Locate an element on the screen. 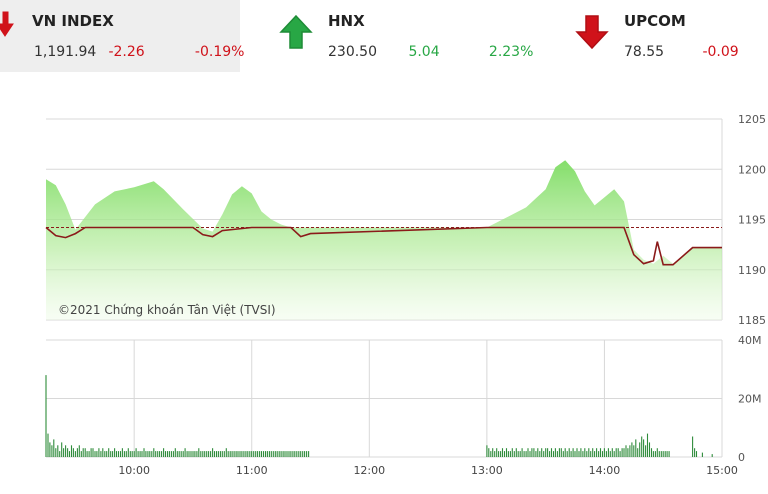 This screenshot has height=494, width=768. volume-y-axis: 40M 20M 0 is located at coordinates (750, 399).